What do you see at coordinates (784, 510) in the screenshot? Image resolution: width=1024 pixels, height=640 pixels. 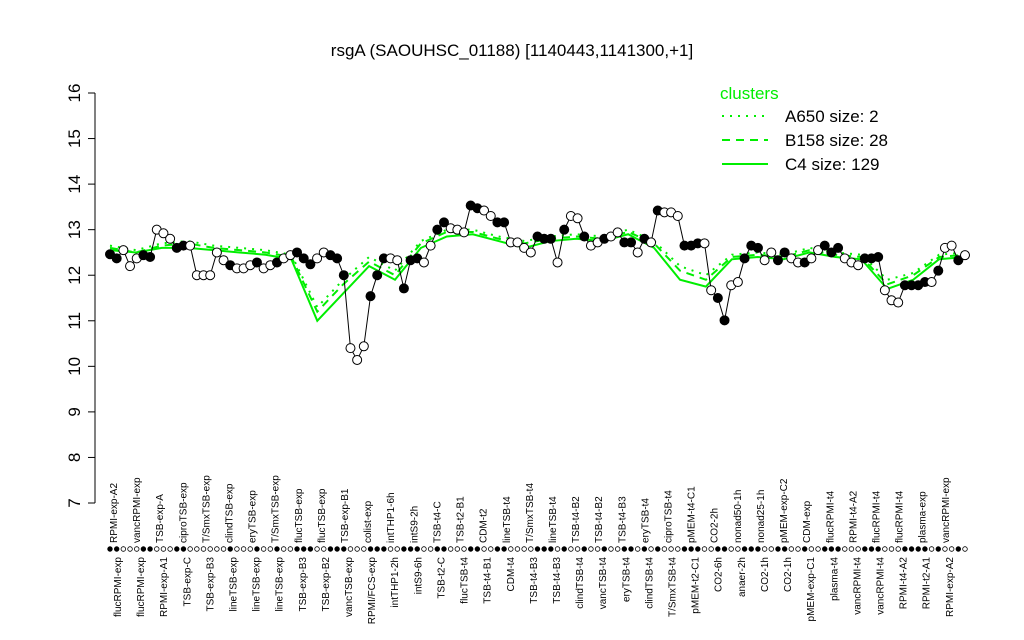 I see `top-sample-label: pMEM-exp-C2` at bounding box center [784, 510].